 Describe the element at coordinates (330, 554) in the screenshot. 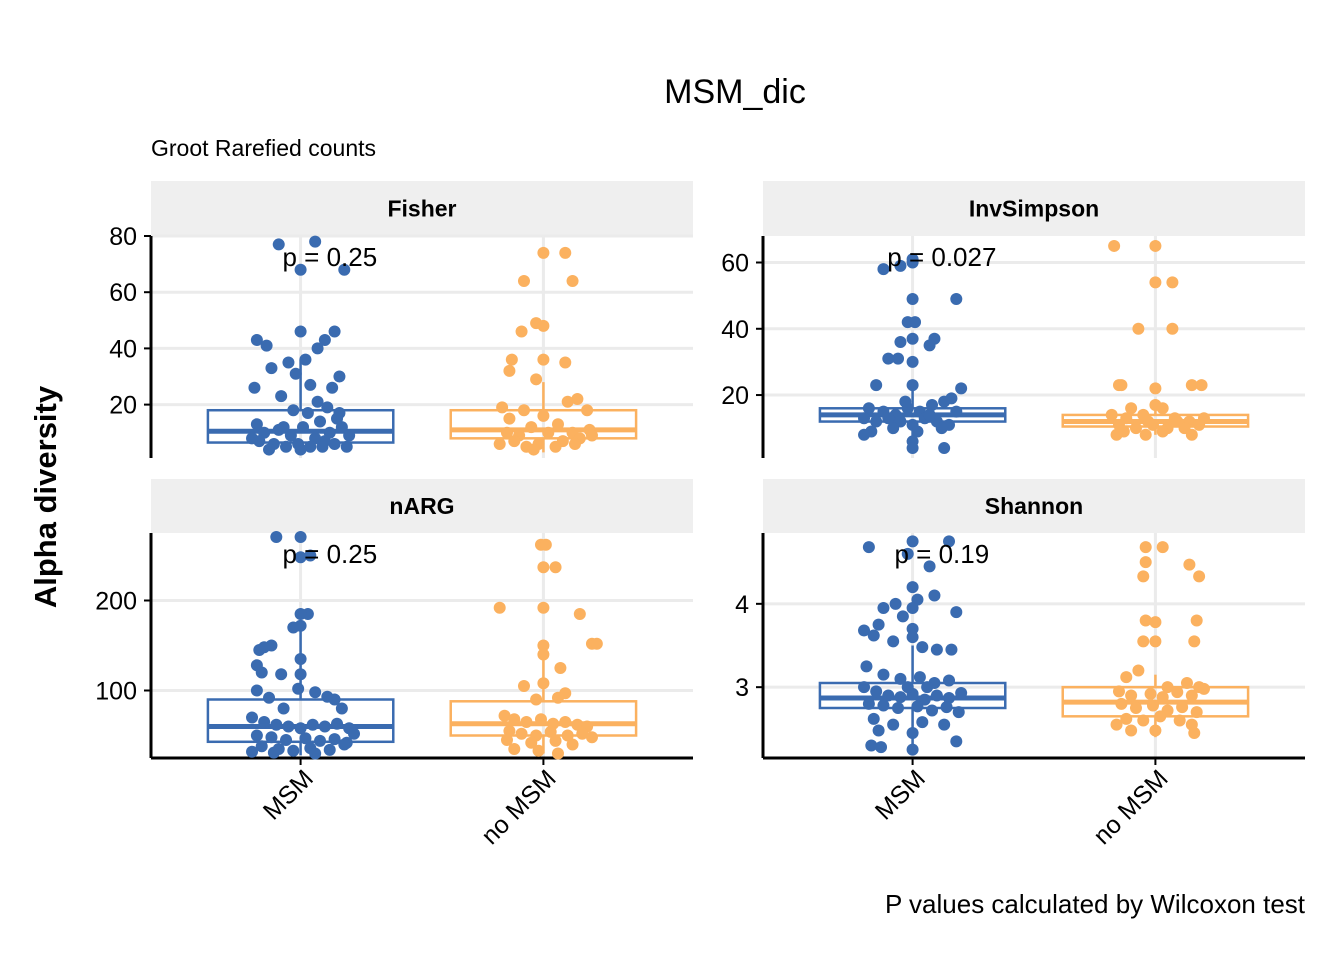

I see `p-value-label: p = 0.25` at that location.